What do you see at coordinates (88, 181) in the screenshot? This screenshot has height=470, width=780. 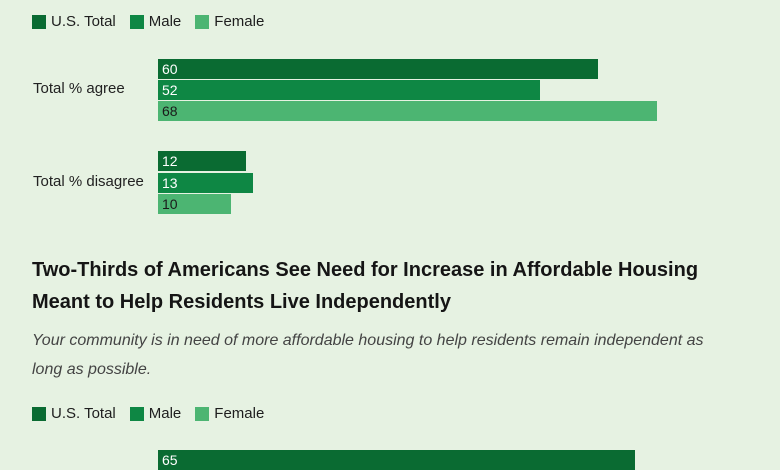 I see `category-label-disagree: Total % disagree` at bounding box center [88, 181].